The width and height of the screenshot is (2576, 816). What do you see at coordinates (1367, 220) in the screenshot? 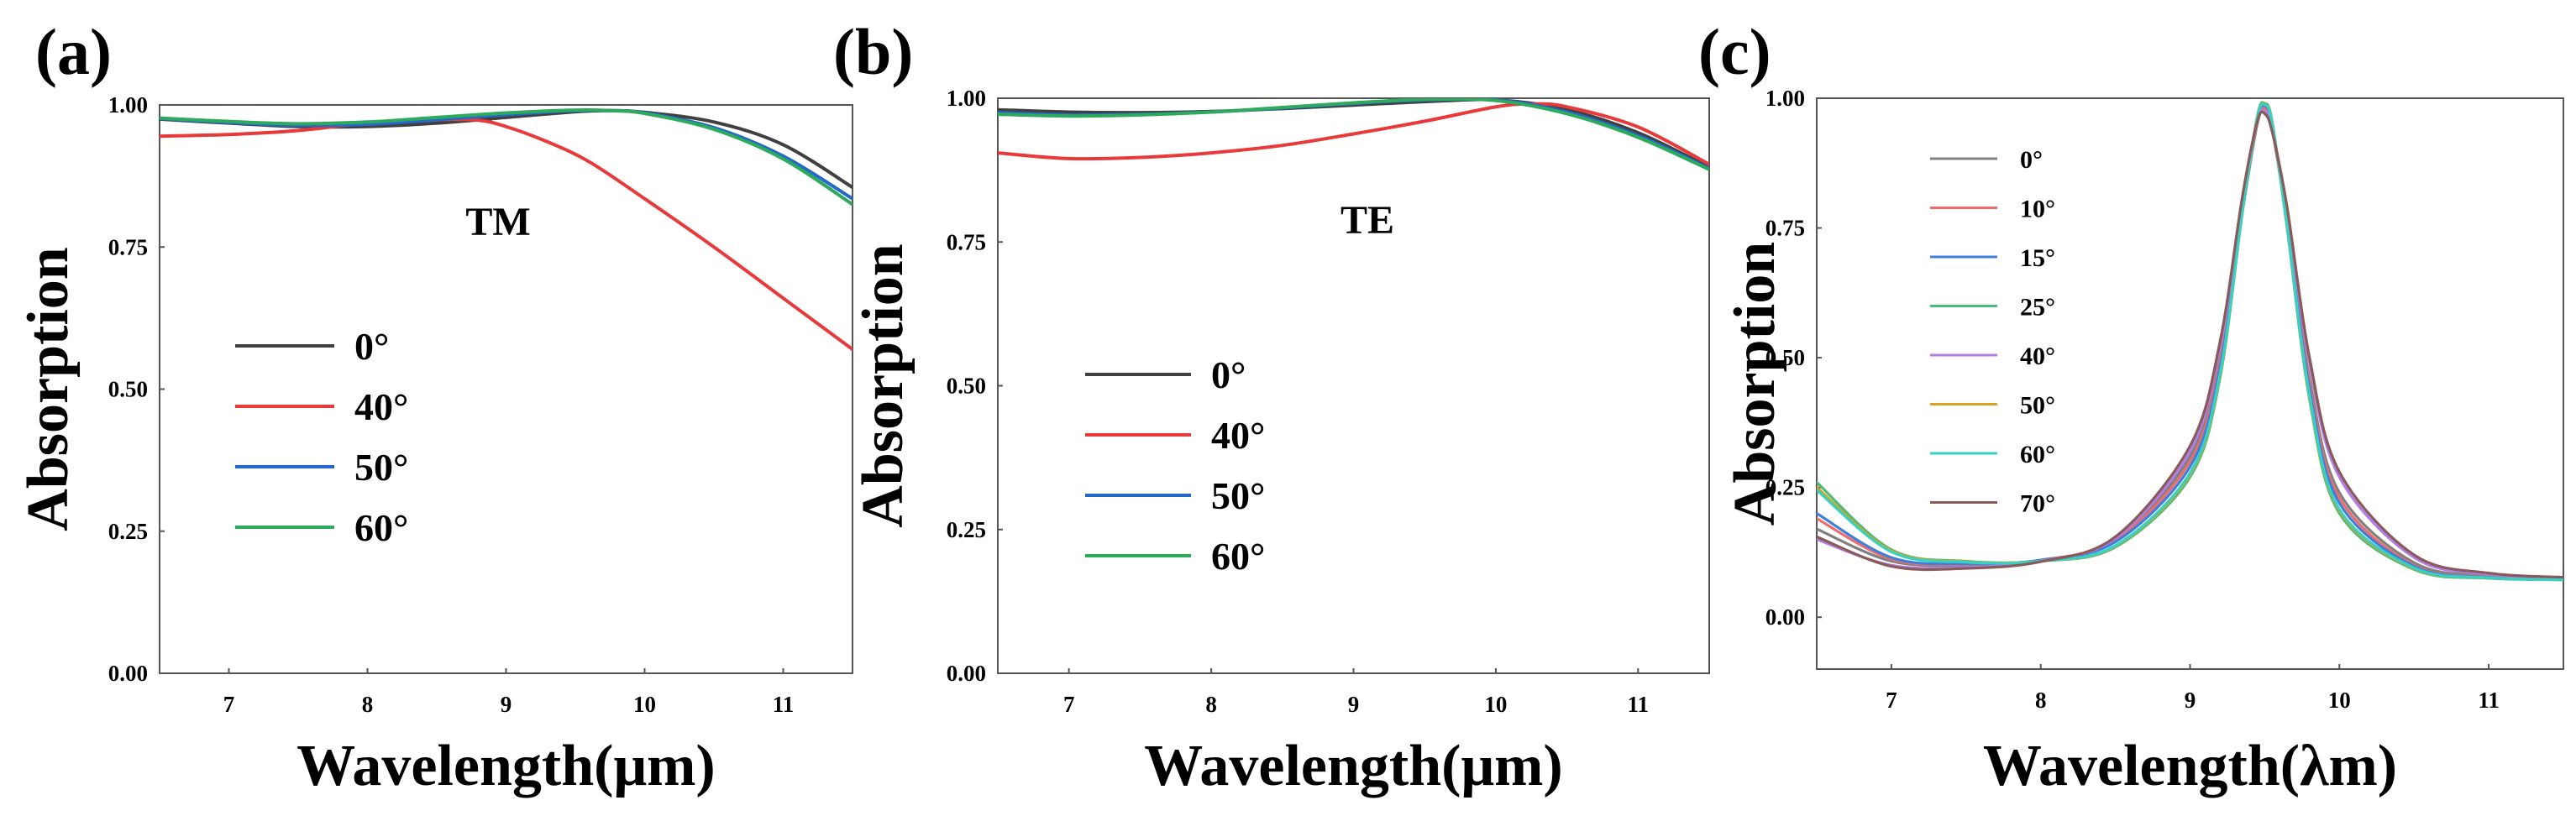
I see `mode-label: TE` at bounding box center [1367, 220].